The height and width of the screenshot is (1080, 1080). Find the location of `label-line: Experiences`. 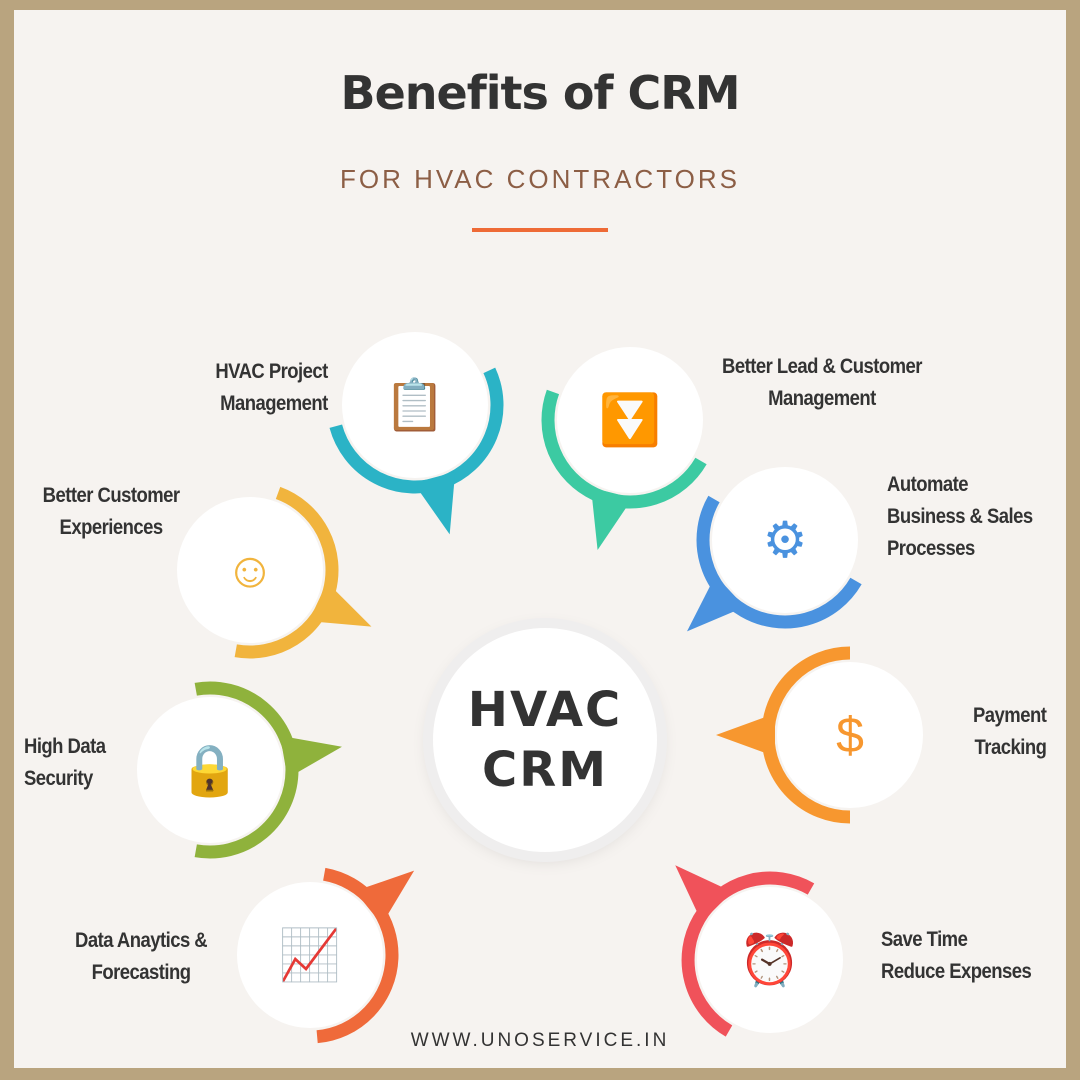

label-line: Experiences is located at coordinates (112, 527).